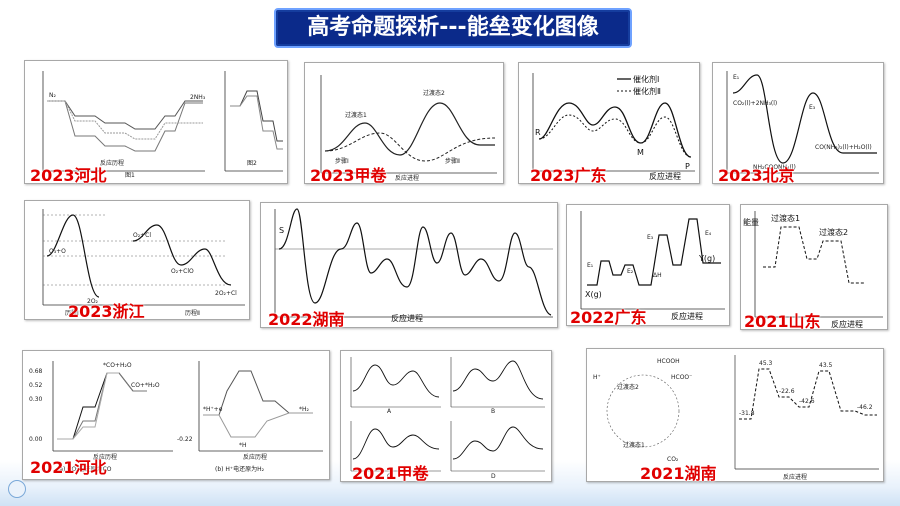 Image resolution: width=900 pixels, height=506 pixels. Describe the element at coordinates (36, 439) in the screenshot. I see `val-000: 0.00` at that location.